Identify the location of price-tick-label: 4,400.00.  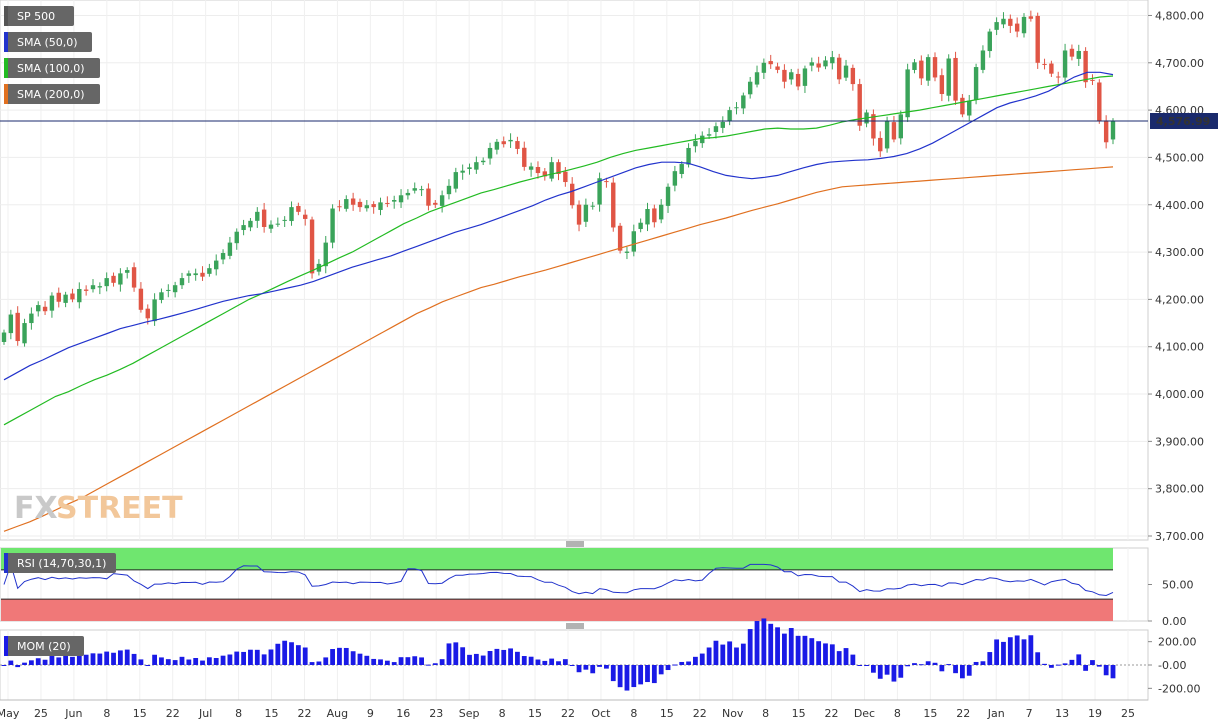
(1179, 205).